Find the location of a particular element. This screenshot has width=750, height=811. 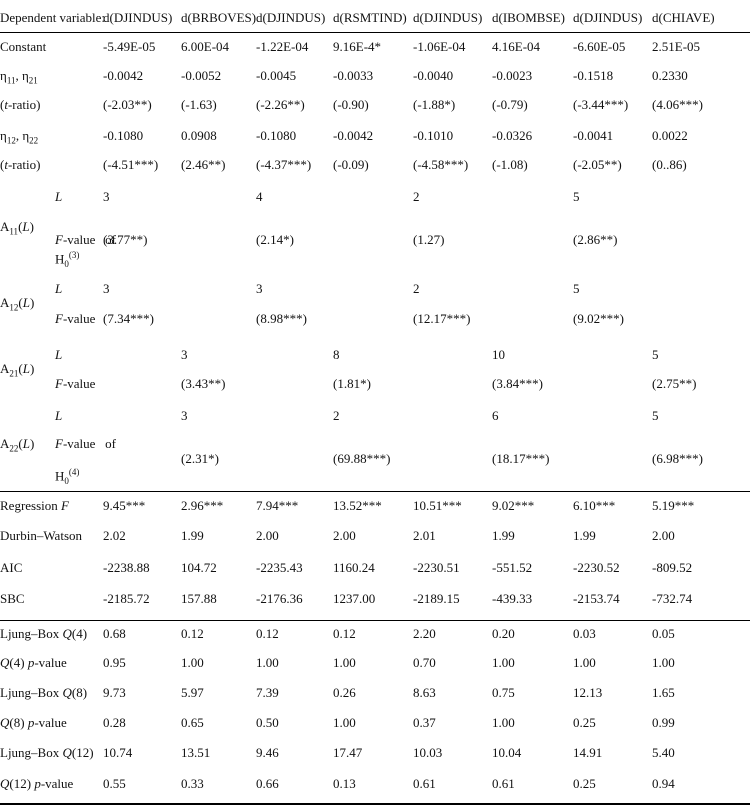

f-value: (9.02***) is located at coordinates (598, 318).